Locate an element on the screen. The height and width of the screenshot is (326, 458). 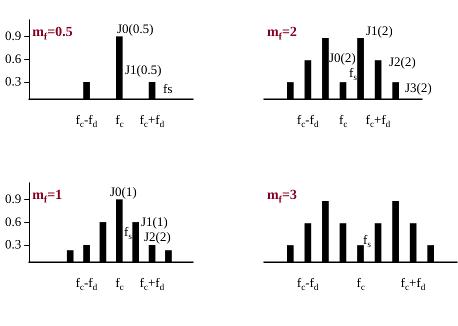
annotation: J0(1) is located at coordinates (123, 191).